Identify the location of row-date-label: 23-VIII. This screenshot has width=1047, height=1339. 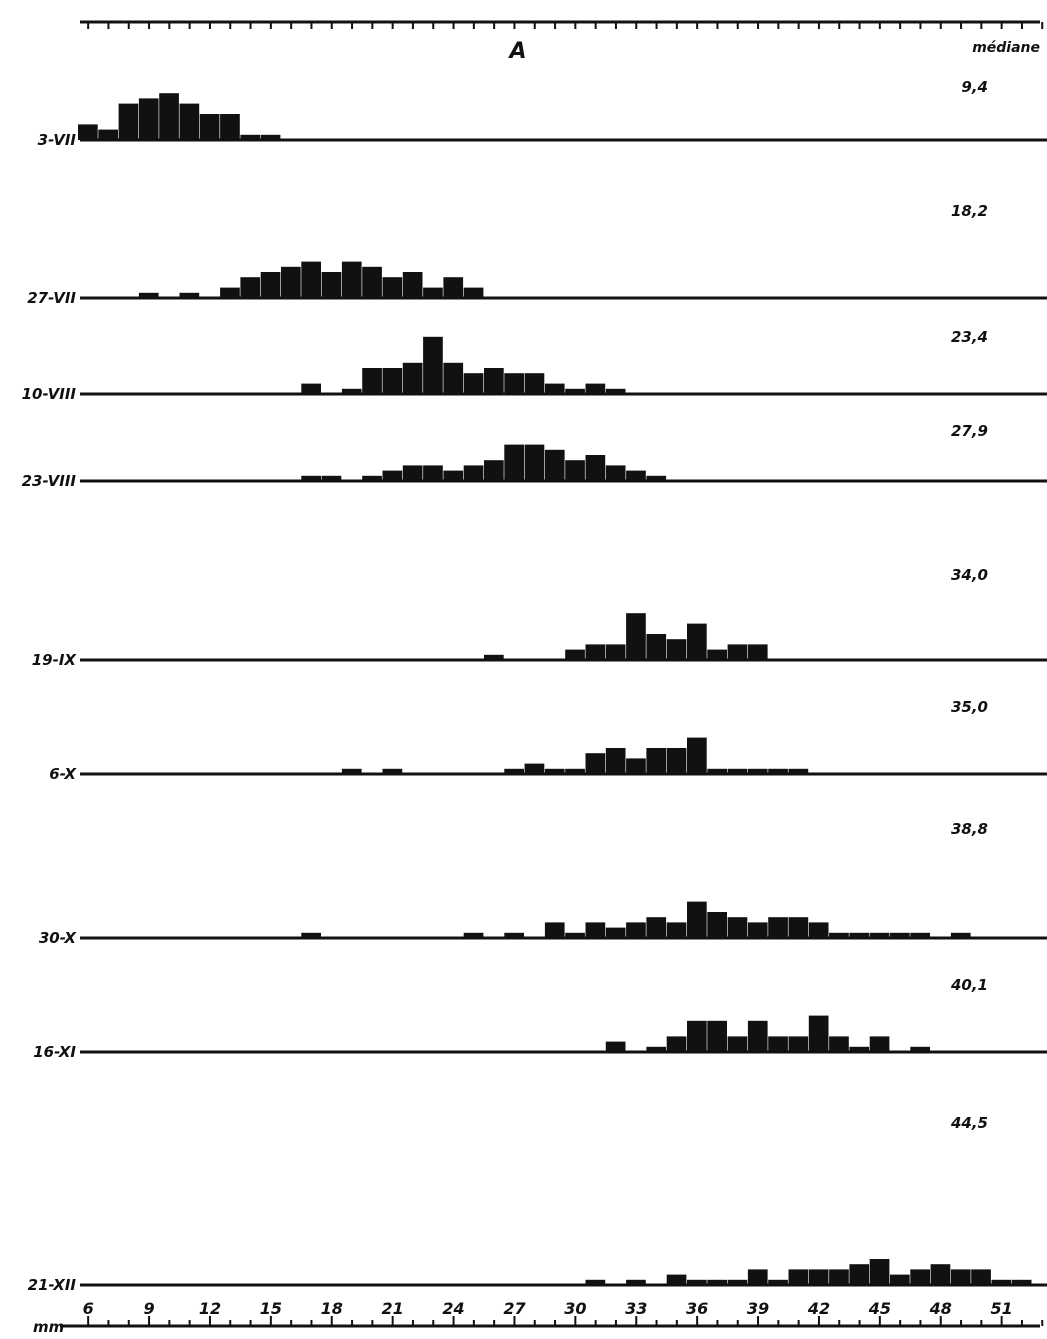
(49, 481).